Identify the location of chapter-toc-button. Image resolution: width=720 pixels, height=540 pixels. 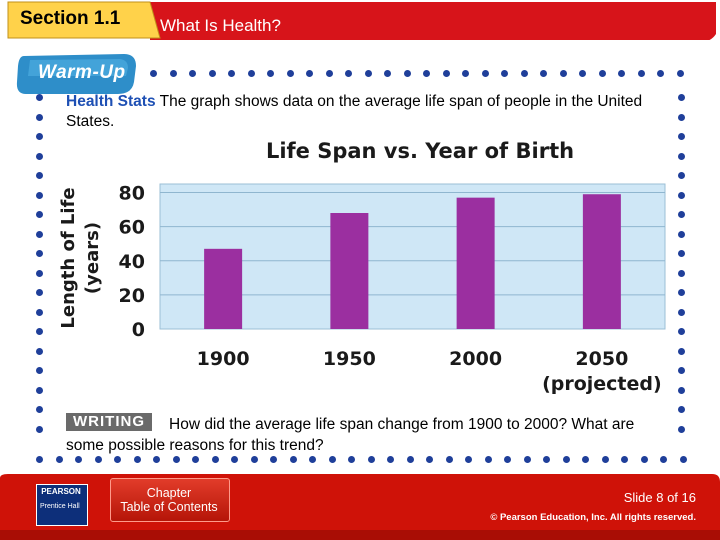
(170, 500).